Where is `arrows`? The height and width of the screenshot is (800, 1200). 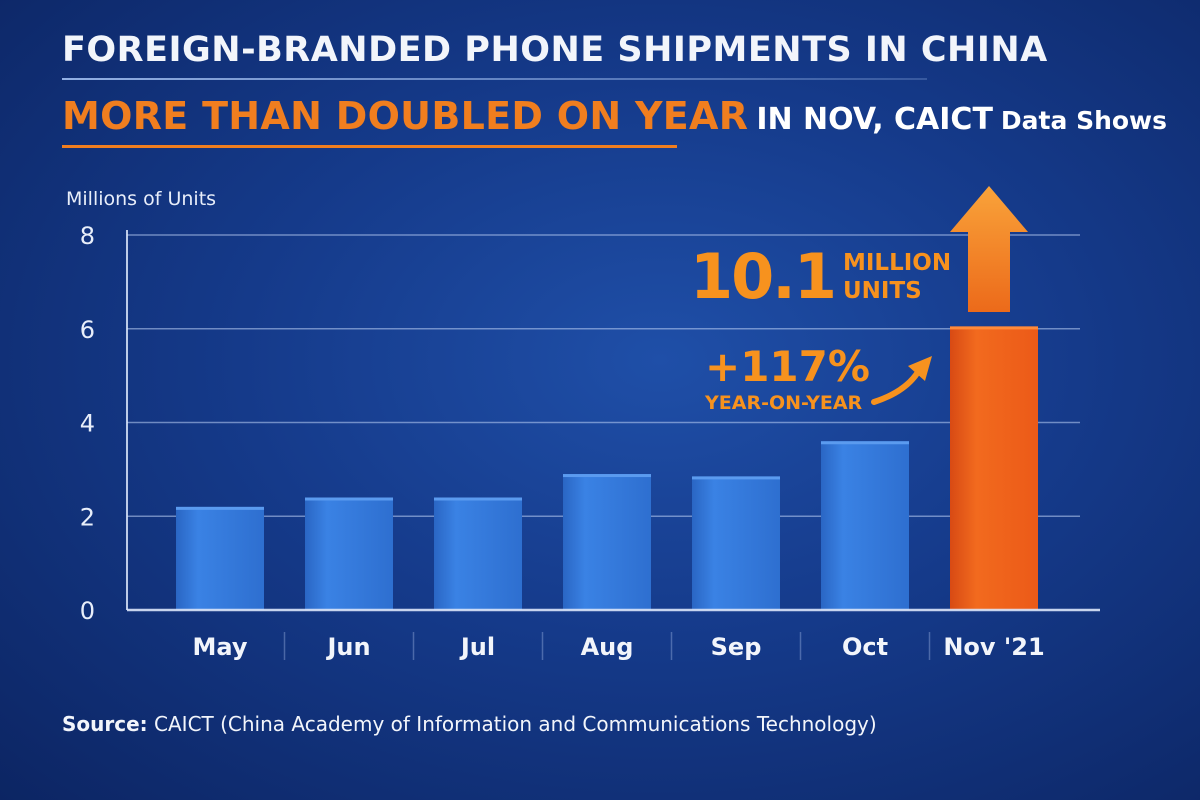
arrows is located at coordinates (949, 295).